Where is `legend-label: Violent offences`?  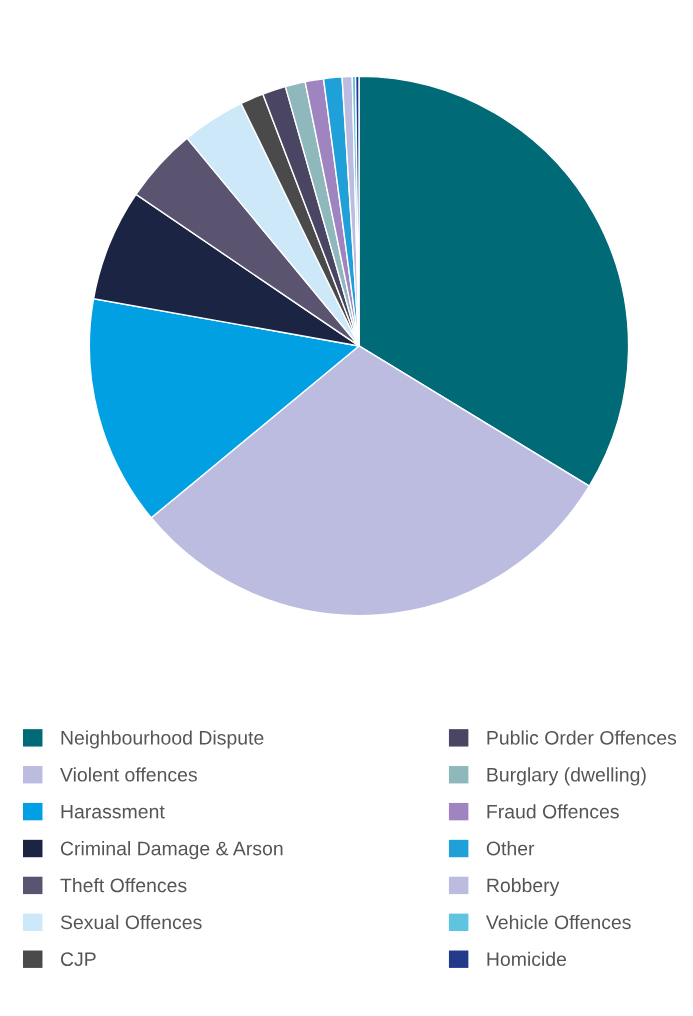 legend-label: Violent offences is located at coordinates (128, 774).